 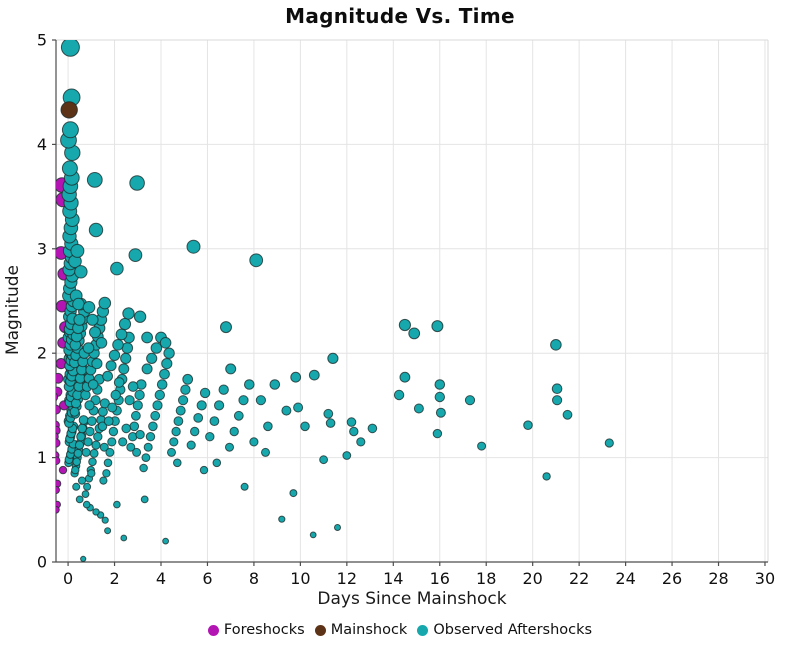 What do you see at coordinates (69, 110) in the screenshot?
I see `mainshock-points-group` at bounding box center [69, 110].